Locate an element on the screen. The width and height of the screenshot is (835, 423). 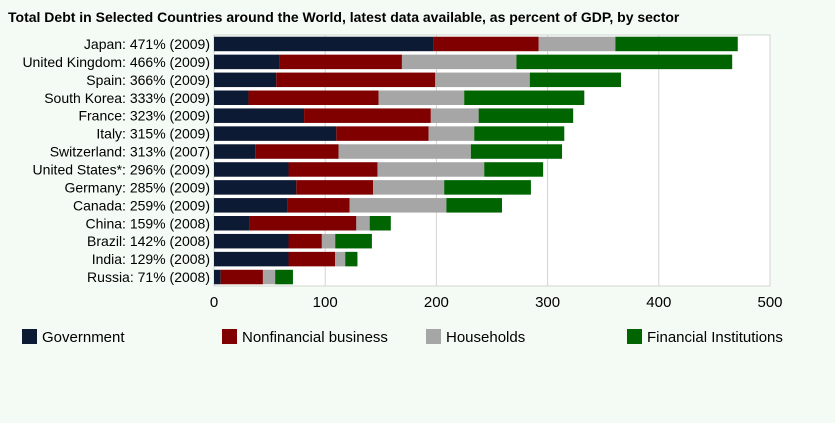
x-tick-label: 0 is located at coordinates (214, 302).